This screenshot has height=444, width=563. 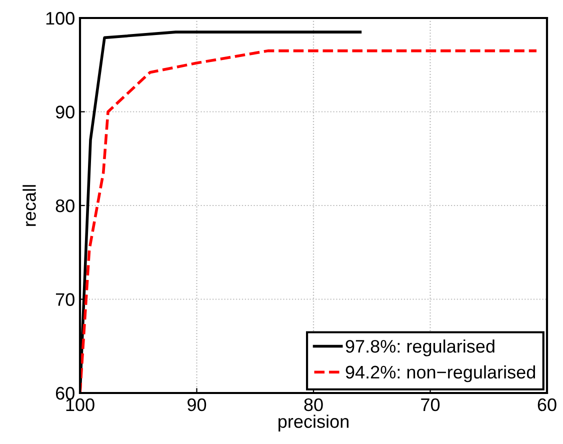 I want to click on x-tick-label: 70, so click(x=430, y=405).